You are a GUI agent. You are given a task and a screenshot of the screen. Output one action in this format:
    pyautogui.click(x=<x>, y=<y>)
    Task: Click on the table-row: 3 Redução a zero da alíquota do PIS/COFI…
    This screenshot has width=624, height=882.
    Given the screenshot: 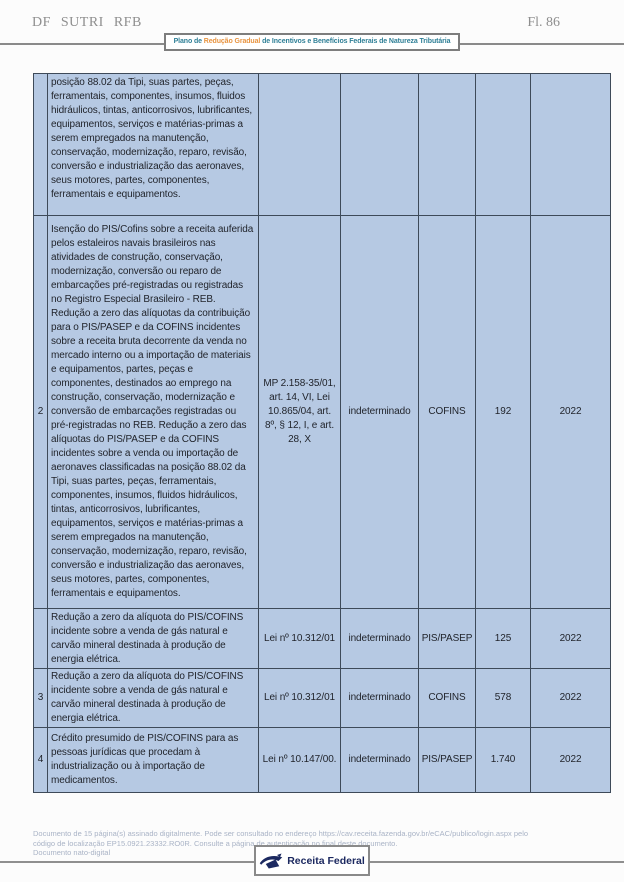 What is the action you would take?
    pyautogui.click(x=322, y=698)
    